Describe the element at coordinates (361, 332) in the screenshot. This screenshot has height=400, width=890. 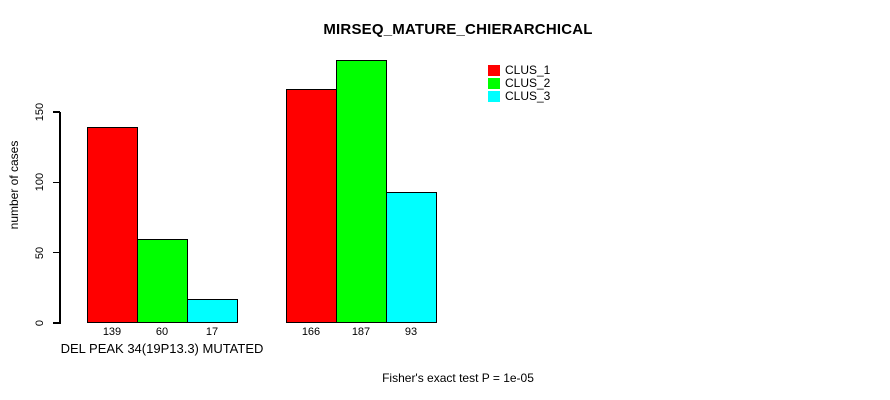
I see `bar-value-label: 187` at that location.